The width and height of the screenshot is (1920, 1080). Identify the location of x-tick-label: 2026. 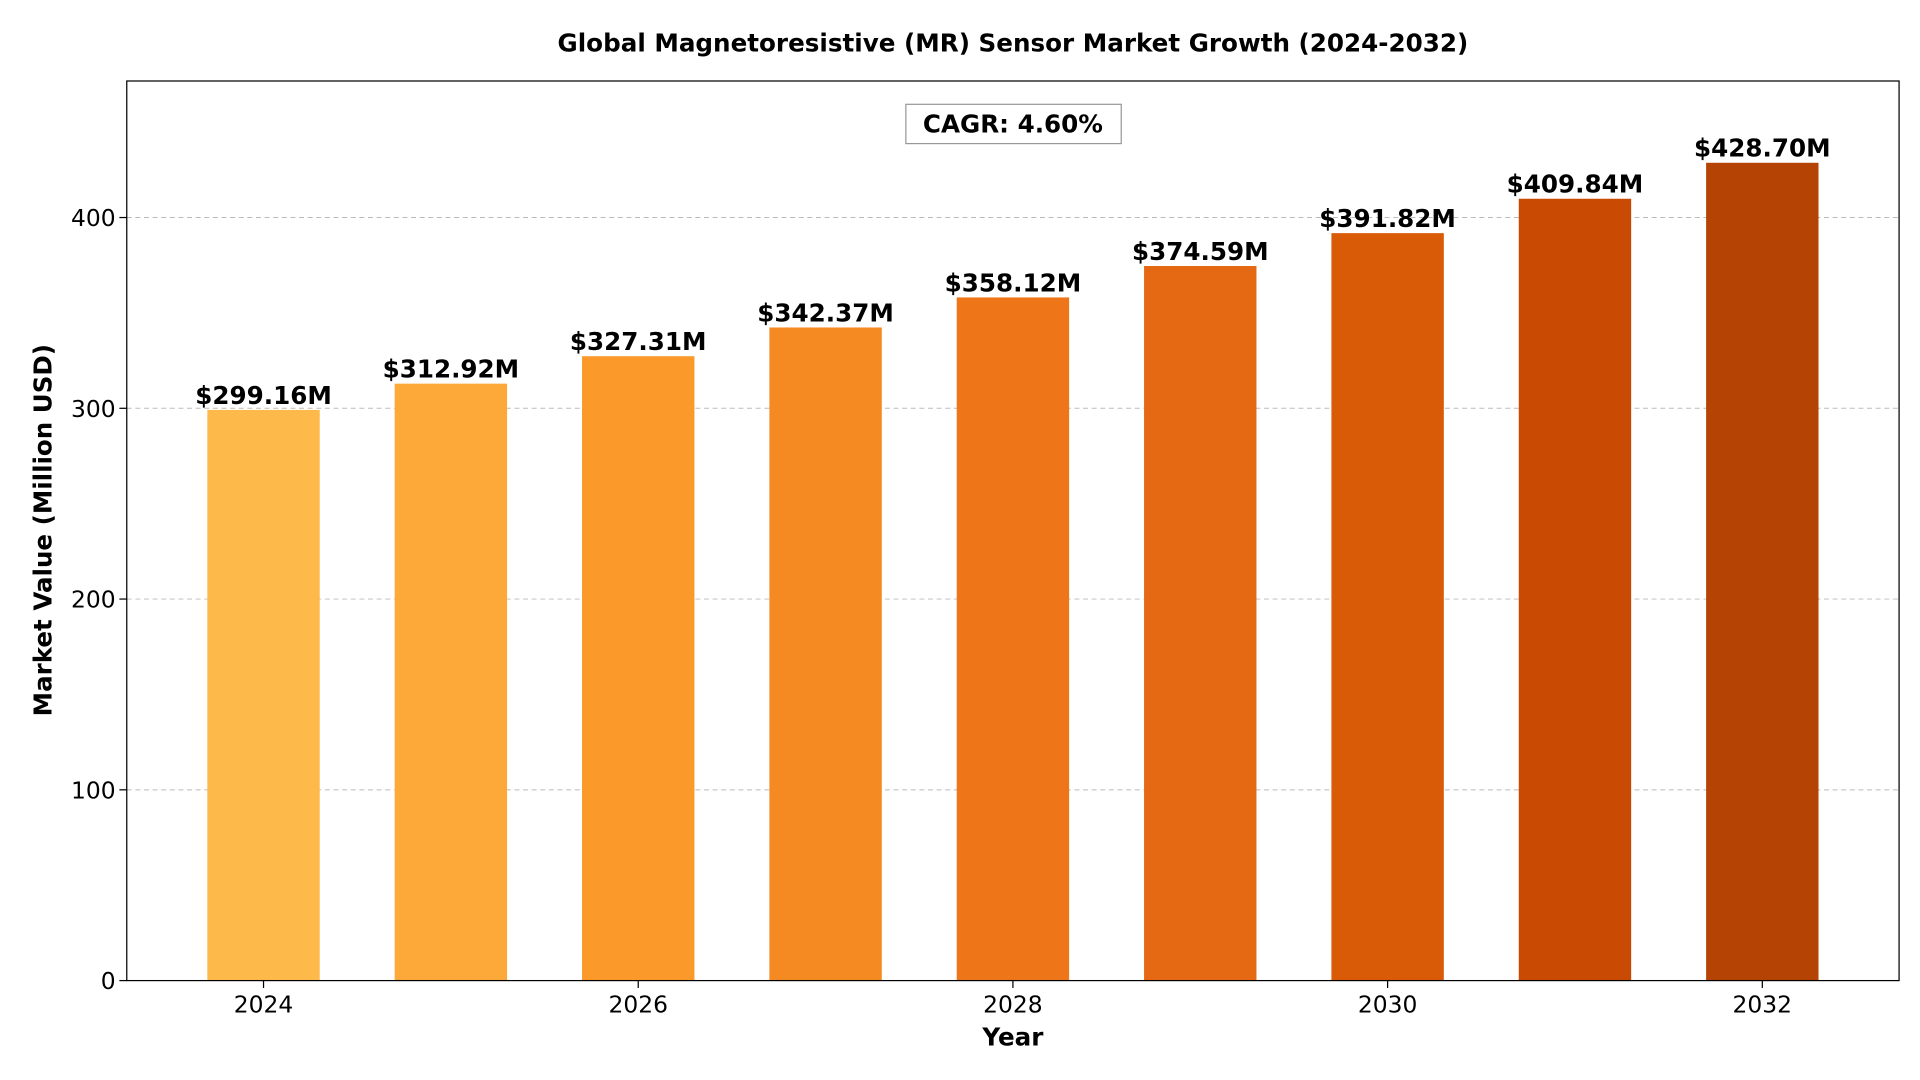
(638, 1005).